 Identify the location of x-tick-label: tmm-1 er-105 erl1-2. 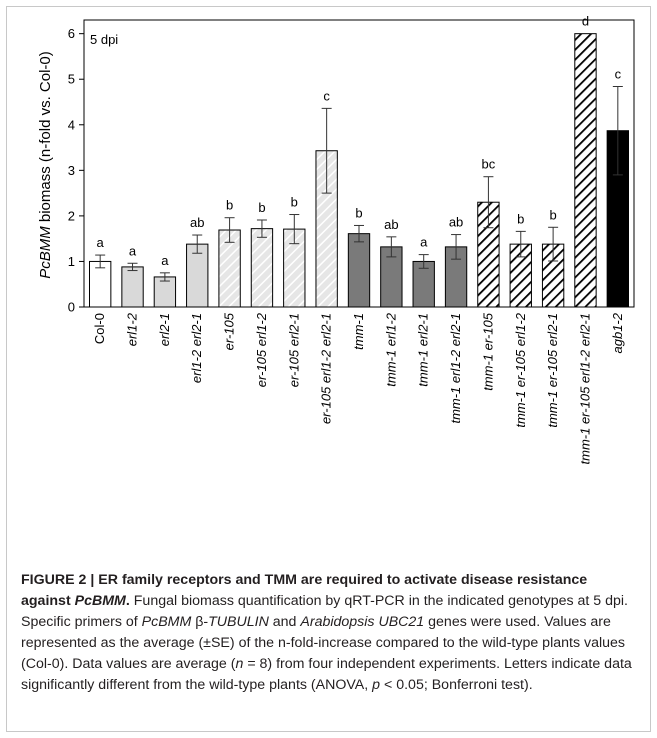
(520, 369).